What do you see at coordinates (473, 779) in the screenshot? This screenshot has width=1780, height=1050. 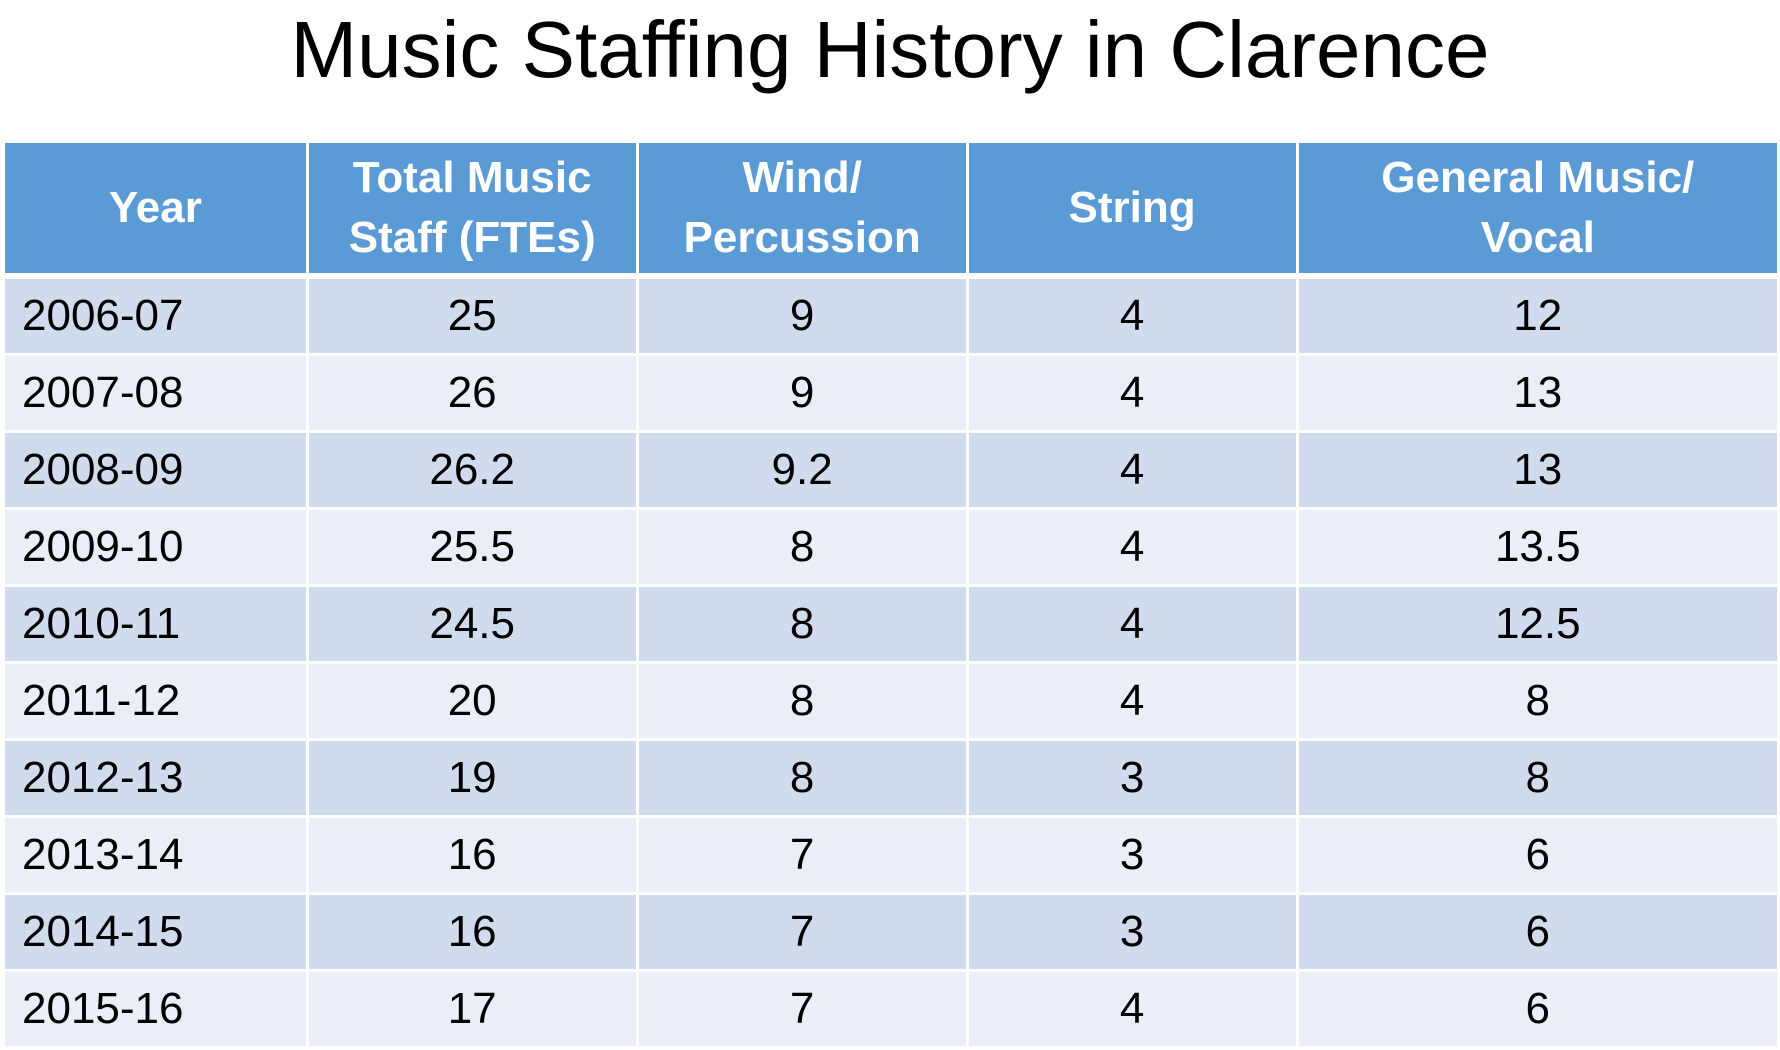 I see `cell-total-staff: 19` at bounding box center [473, 779].